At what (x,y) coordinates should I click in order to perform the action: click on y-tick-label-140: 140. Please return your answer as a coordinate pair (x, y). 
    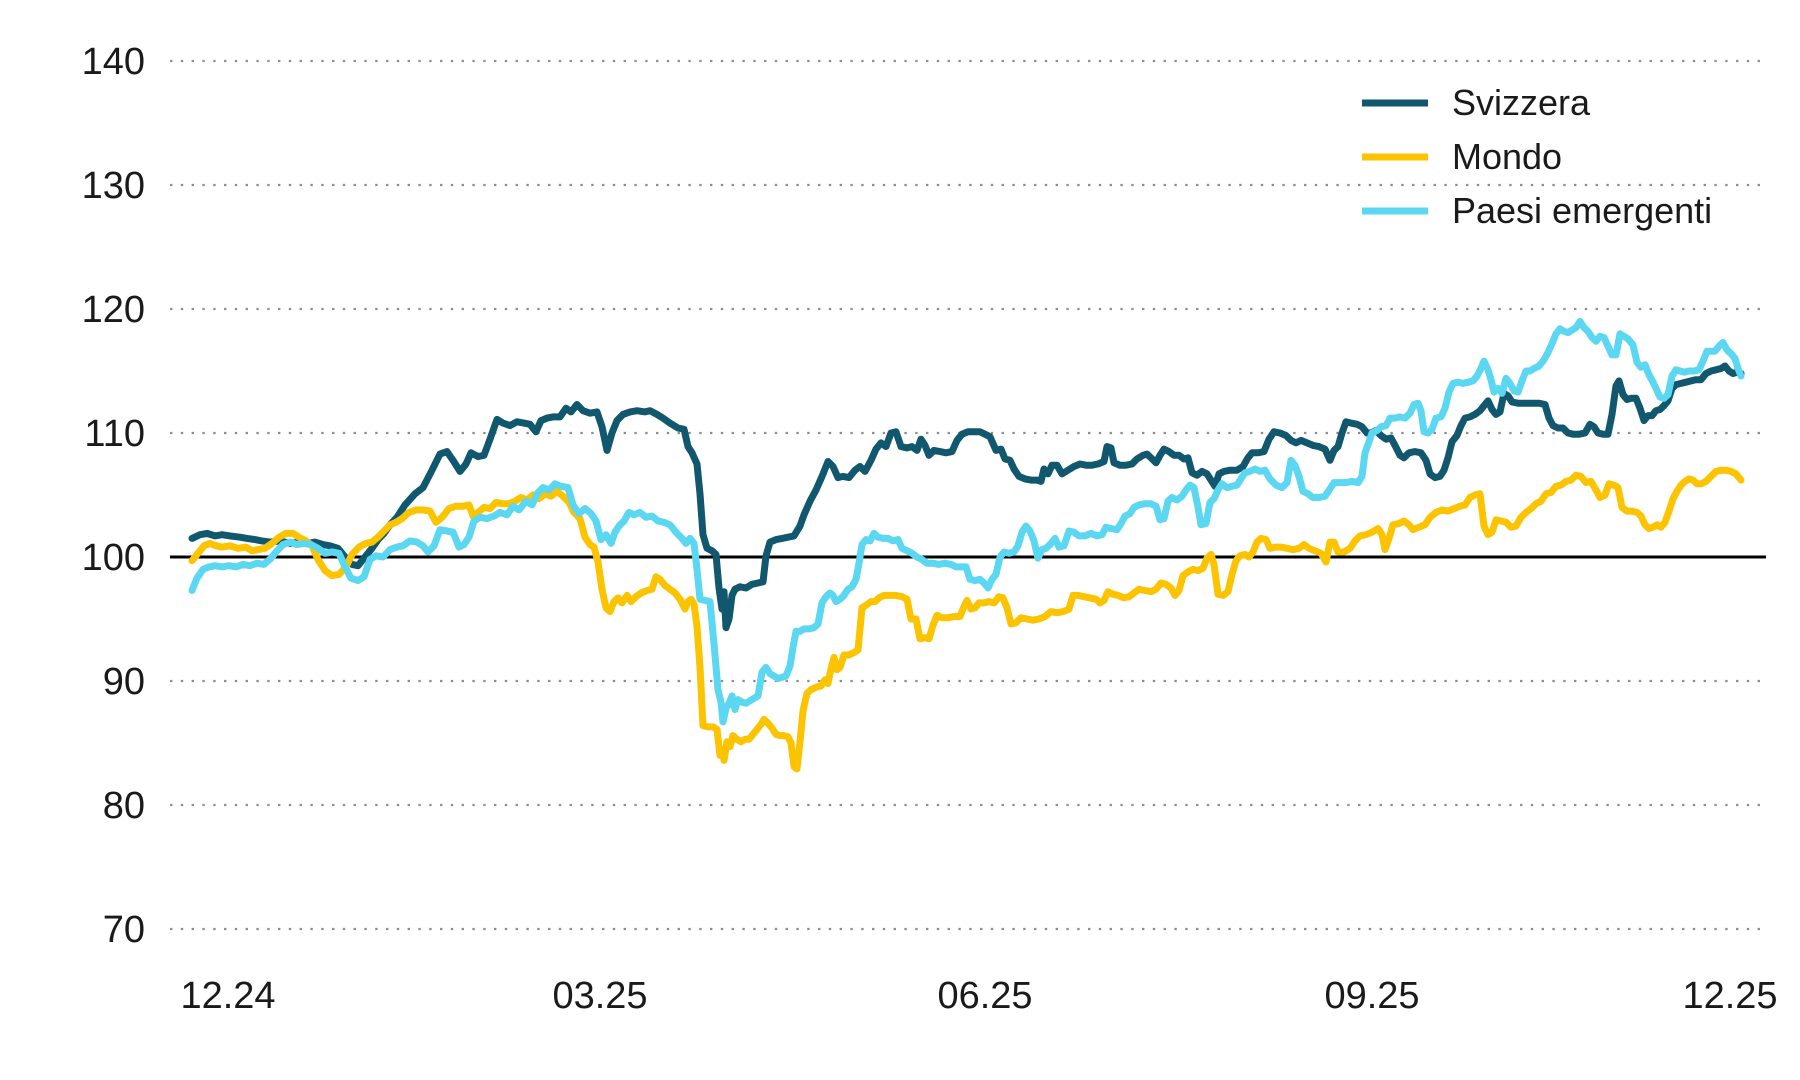
    Looking at the image, I should click on (113, 62).